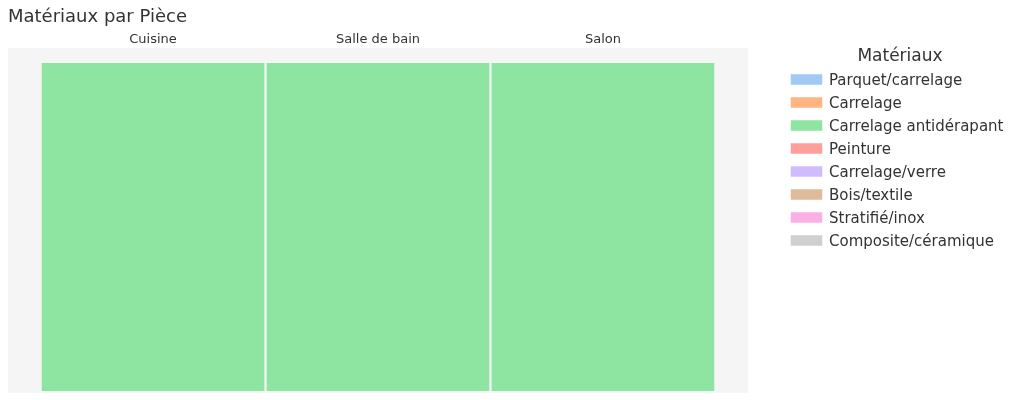 The image size is (1024, 400). Describe the element at coordinates (896, 79) in the screenshot. I see `legend-label: Parquet/carrelage` at that location.